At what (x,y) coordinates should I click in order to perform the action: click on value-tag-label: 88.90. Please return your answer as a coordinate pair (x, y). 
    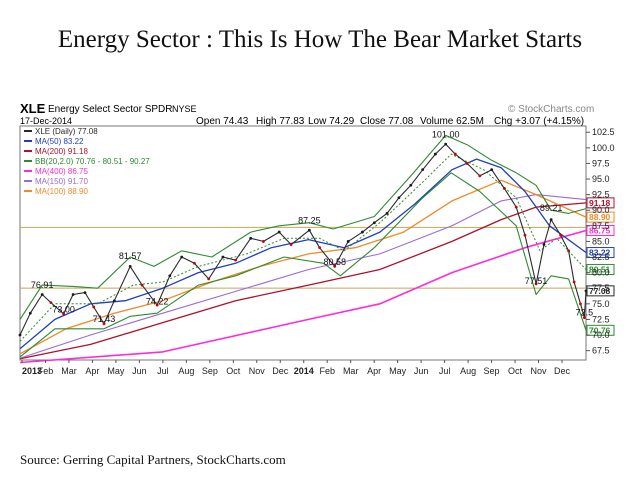
    Looking at the image, I should click on (600, 217).